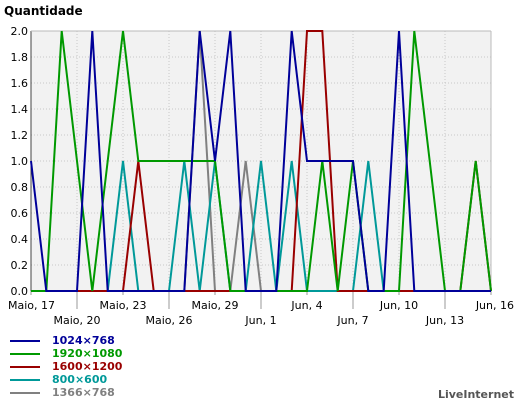 Image resolution: width=520 pixels, height=405 pixels. I want to click on legend-item: 1920×1080, so click(66, 353).